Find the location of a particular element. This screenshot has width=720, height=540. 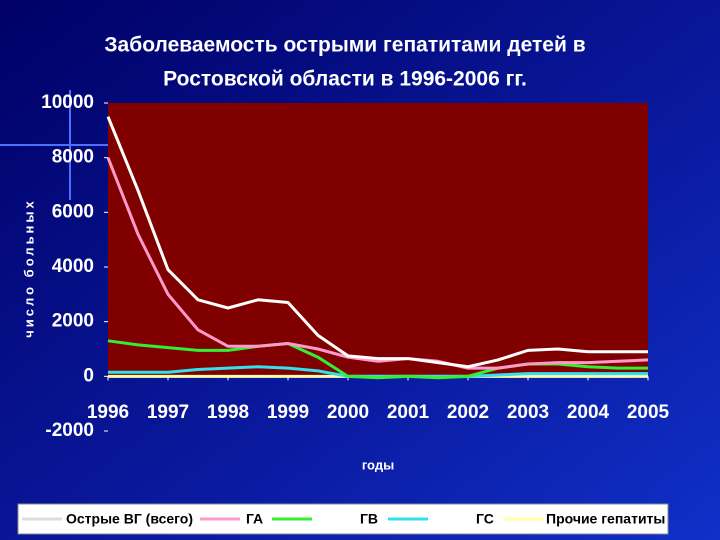

x-tick-label: 1999 is located at coordinates (288, 412).